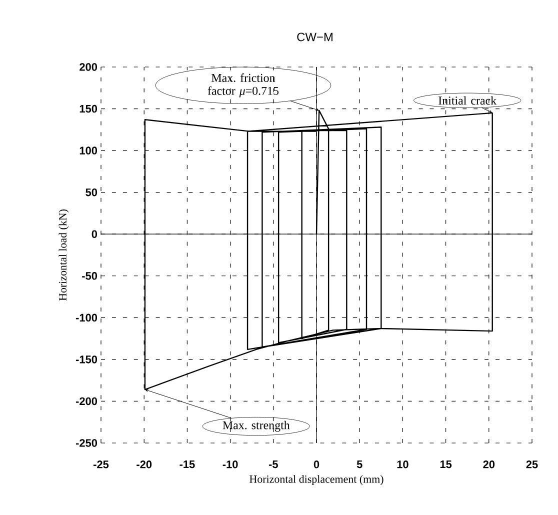 This screenshot has height=515, width=558. I want to click on x-tick-label: -10, so click(230, 464).